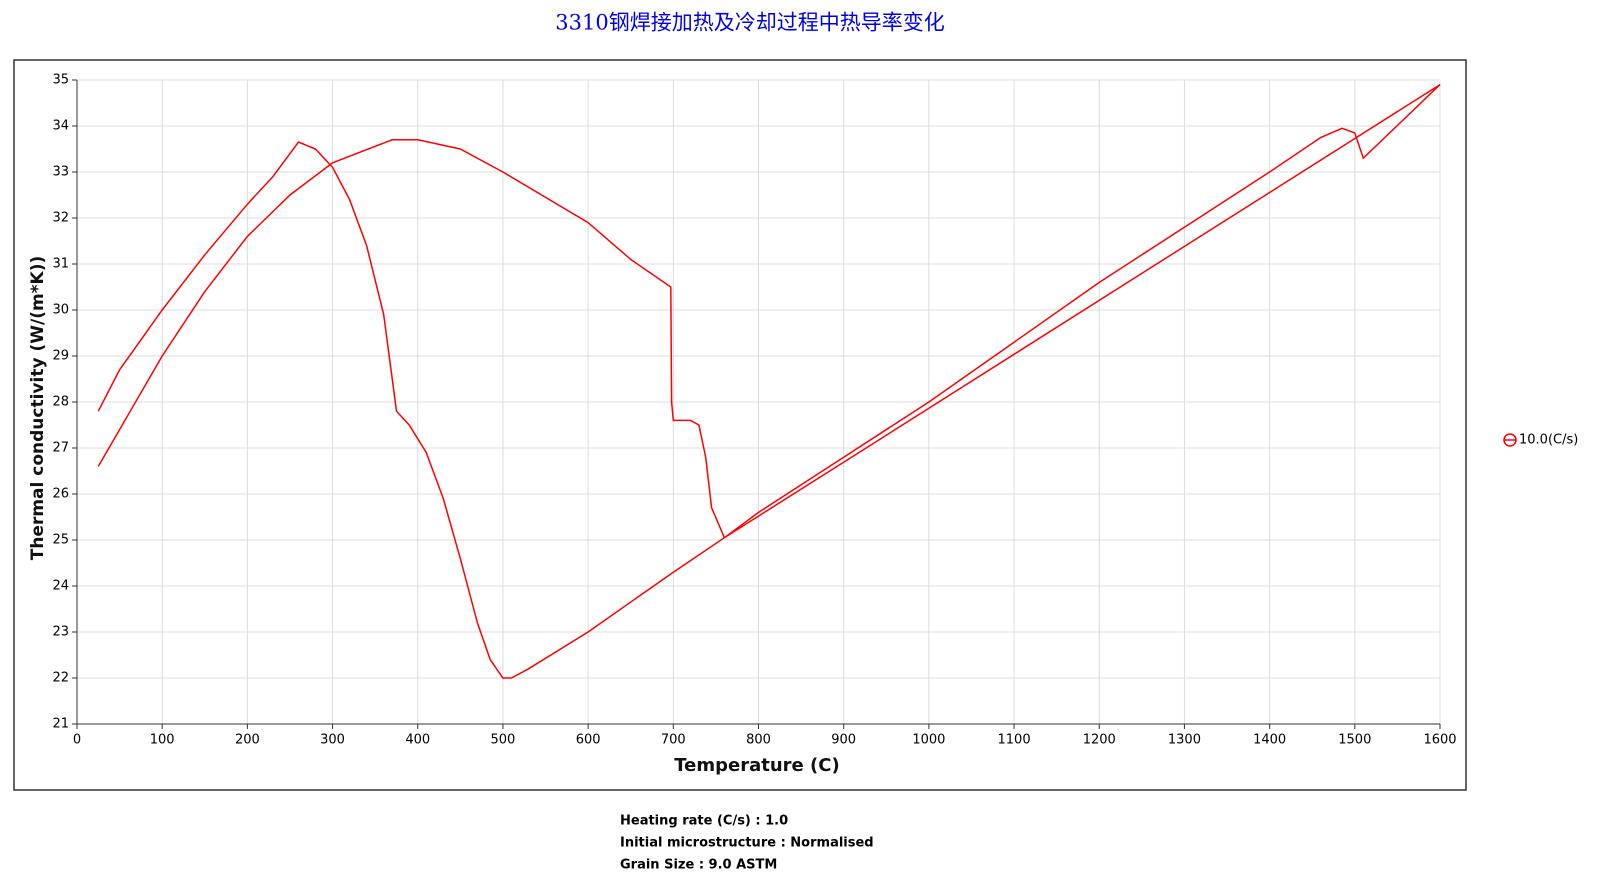  I want to click on y-tick-label: 35, so click(60, 80).